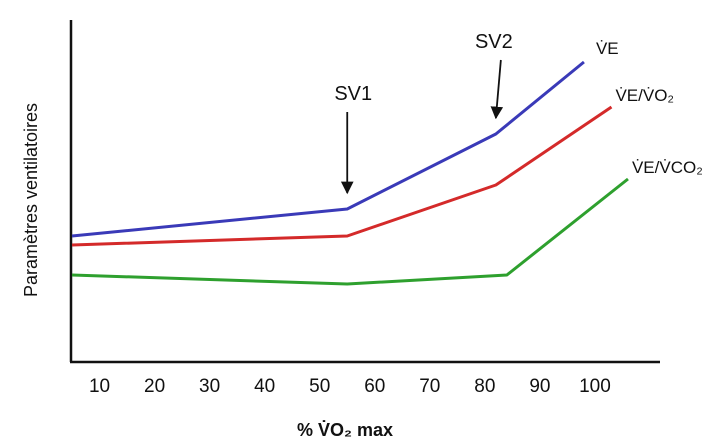  Describe the element at coordinates (494, 42) in the screenshot. I see `annotation-label-1: SV2` at that location.